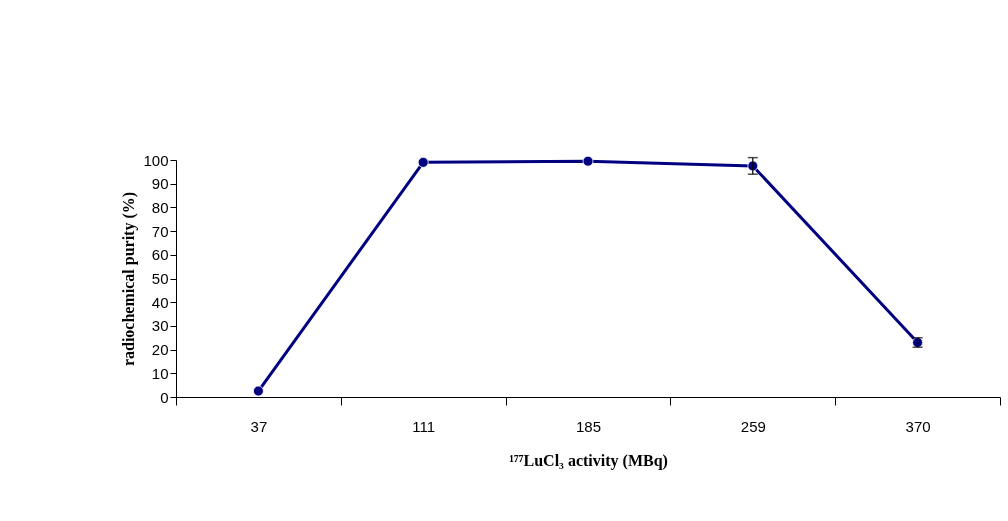 The image size is (1008, 521). I want to click on y-tick-label: 40, so click(160, 302).